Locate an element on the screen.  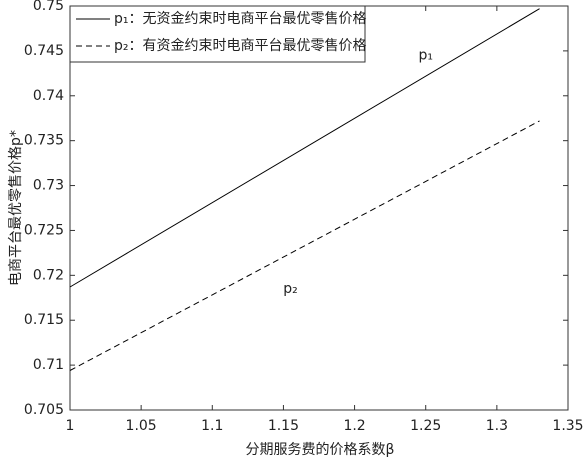
x-tick-label: 1.1 is located at coordinates (212, 426).